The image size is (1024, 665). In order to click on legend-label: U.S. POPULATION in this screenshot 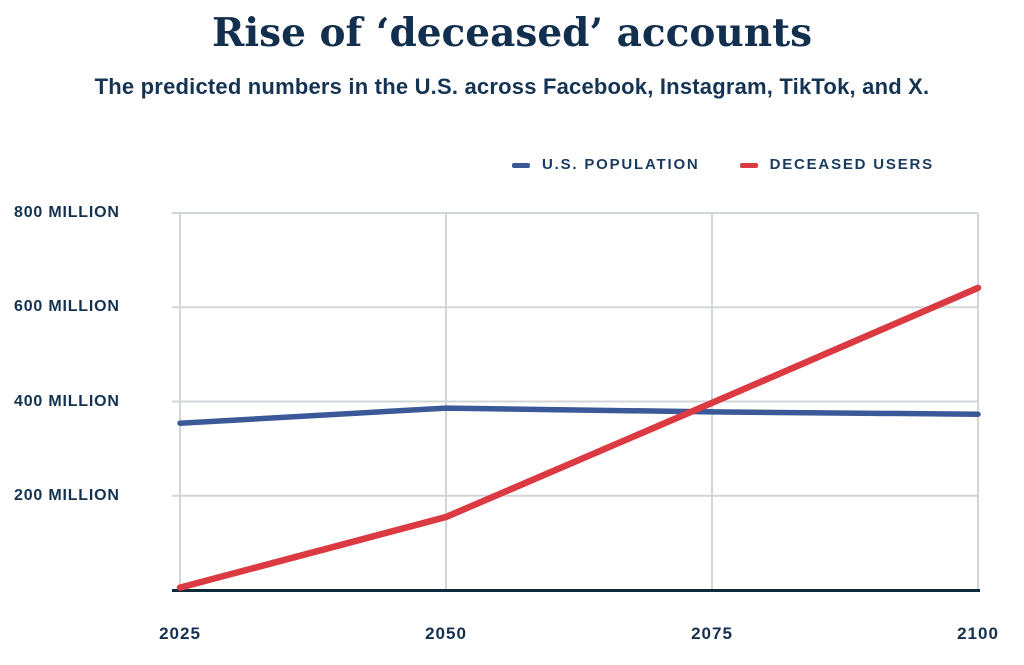, I will do `click(621, 164)`.